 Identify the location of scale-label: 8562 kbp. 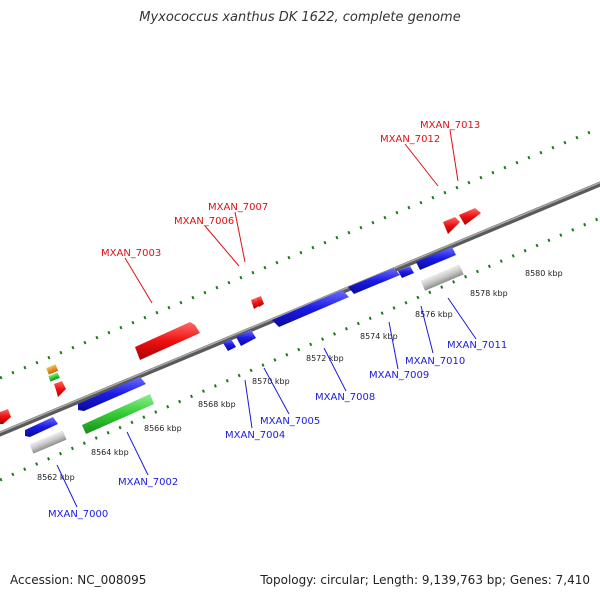
(56, 477).